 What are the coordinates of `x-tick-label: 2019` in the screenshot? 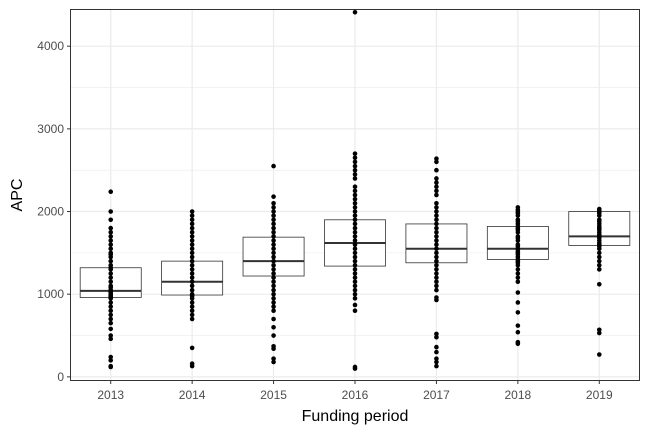 It's located at (599, 395).